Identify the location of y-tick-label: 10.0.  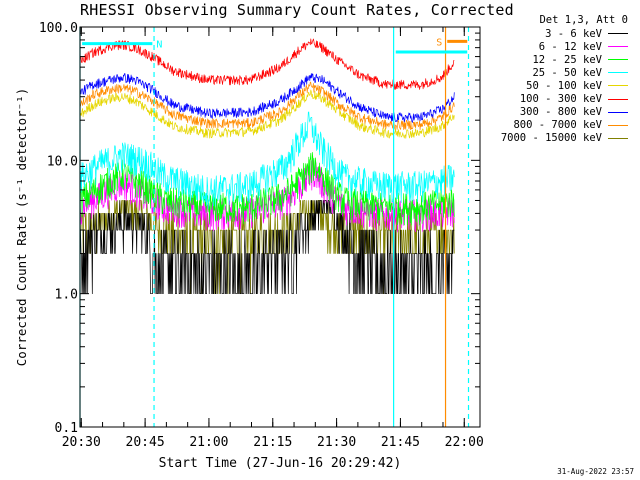
(62, 161).